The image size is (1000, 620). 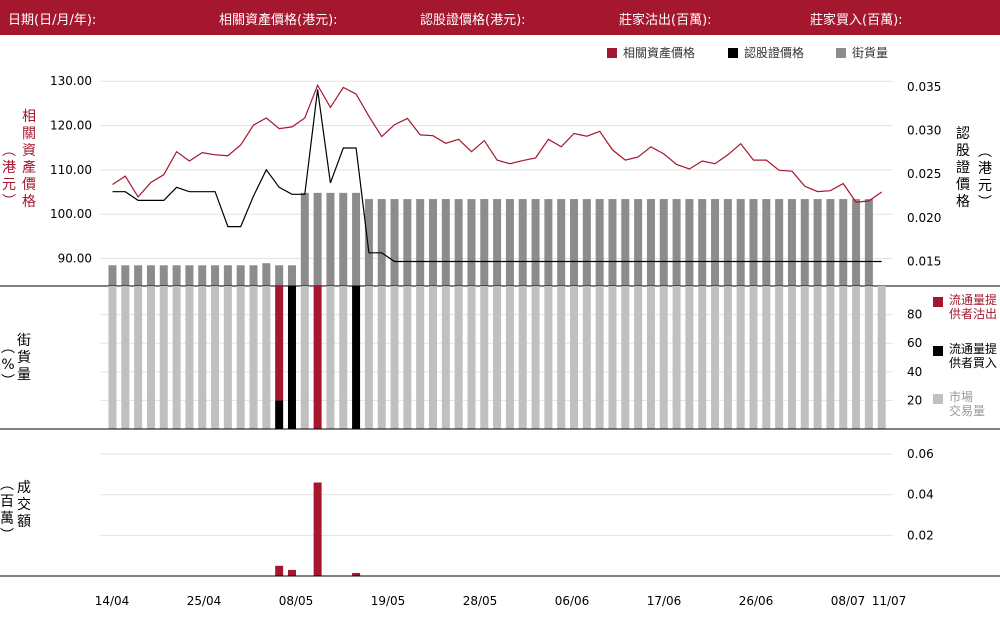 I want to click on legend-warrant-label: 認股證價格, so click(x=774, y=53).